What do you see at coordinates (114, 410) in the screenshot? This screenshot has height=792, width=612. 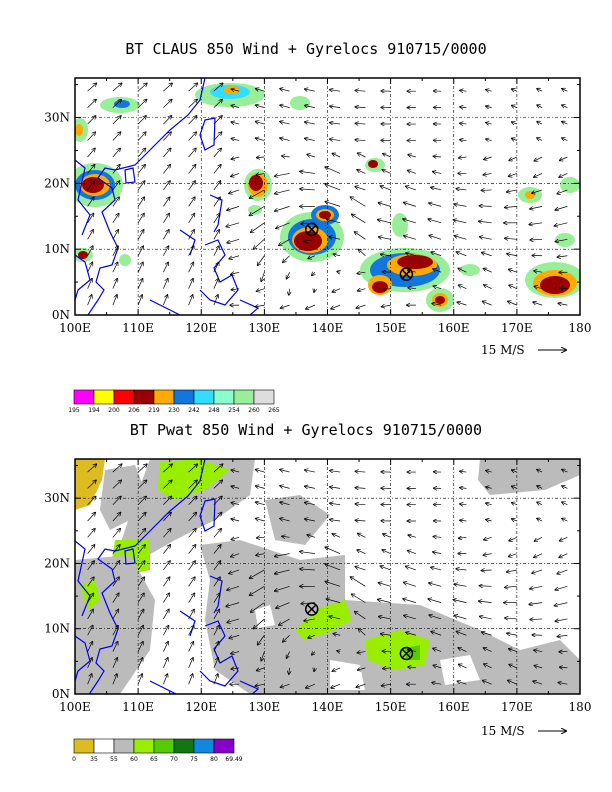 I see `colorbar-label: 200` at bounding box center [114, 410].